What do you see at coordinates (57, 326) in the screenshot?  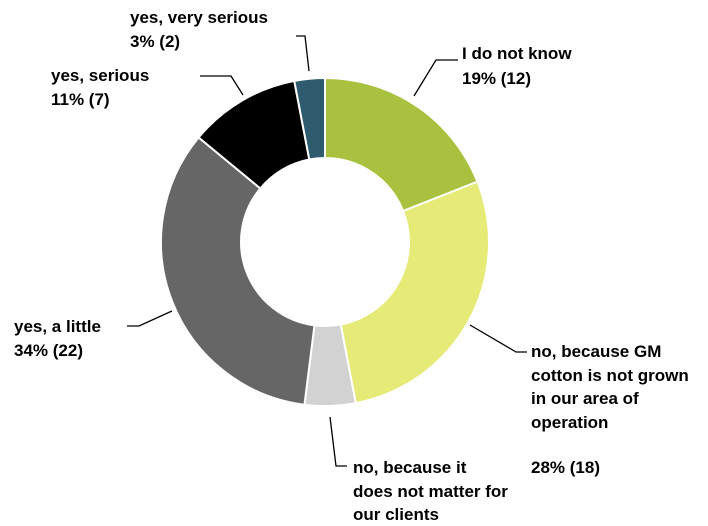 I see `label-yes-a-little-name: yes, a little` at bounding box center [57, 326].